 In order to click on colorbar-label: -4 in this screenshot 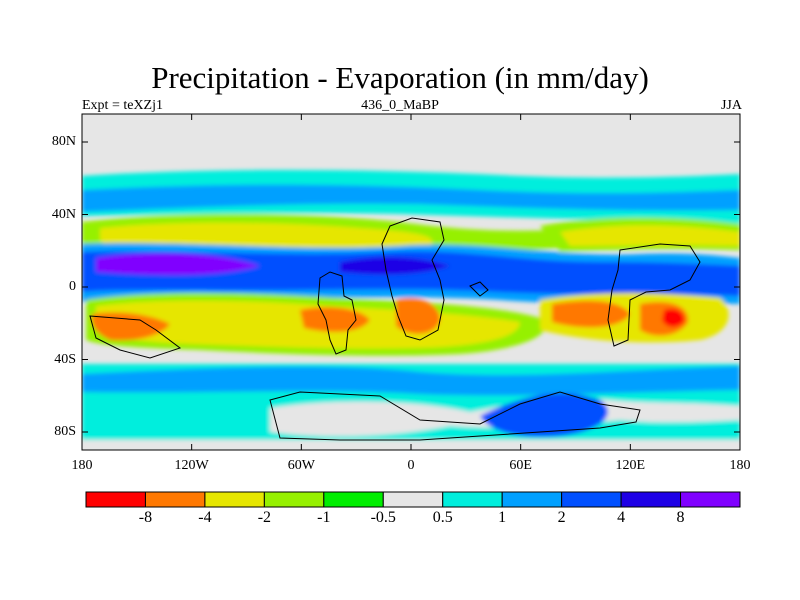, I will do `click(205, 517)`.